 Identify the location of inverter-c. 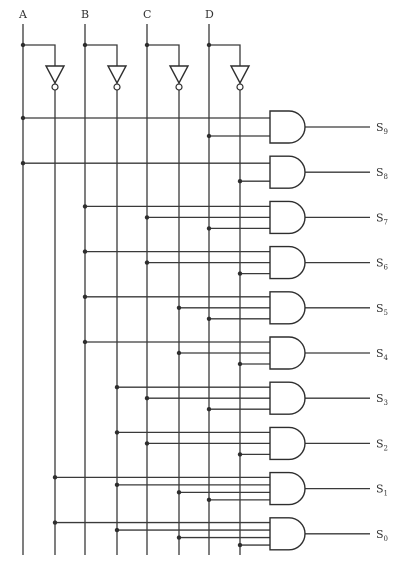
(179, 75).